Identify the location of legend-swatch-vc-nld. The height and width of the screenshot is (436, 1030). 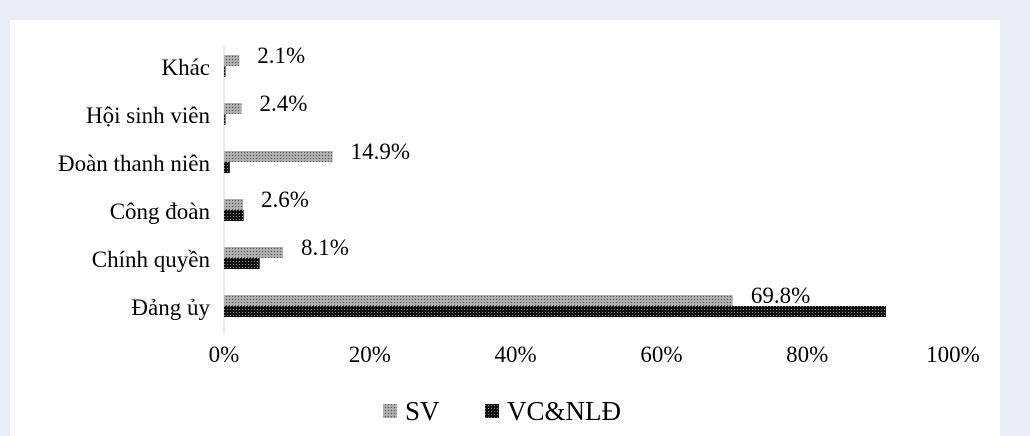
(492, 411).